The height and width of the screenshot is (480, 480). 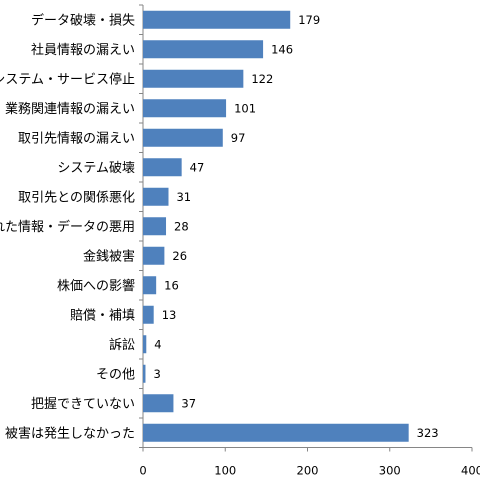 I want to click on category-label: システム破壊, so click(x=96, y=168).